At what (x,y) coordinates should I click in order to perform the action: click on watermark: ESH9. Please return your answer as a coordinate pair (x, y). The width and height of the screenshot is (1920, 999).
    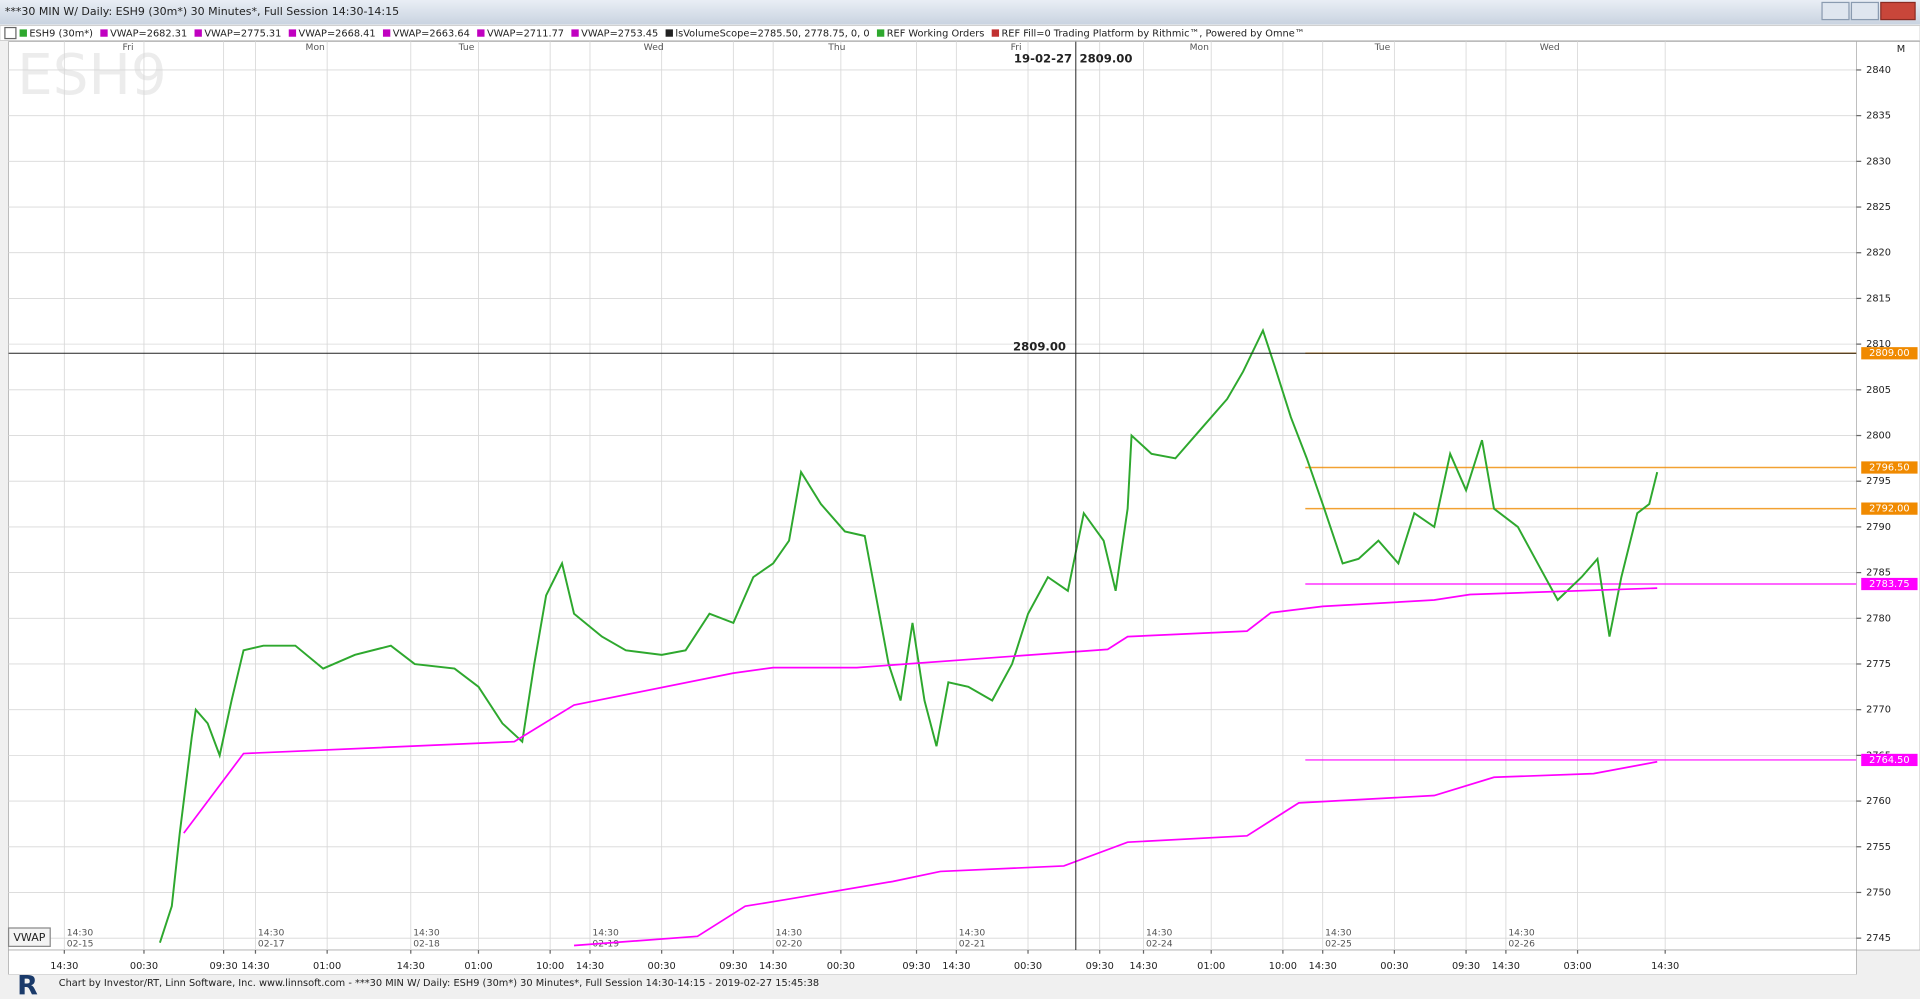
    Looking at the image, I should click on (92, 75).